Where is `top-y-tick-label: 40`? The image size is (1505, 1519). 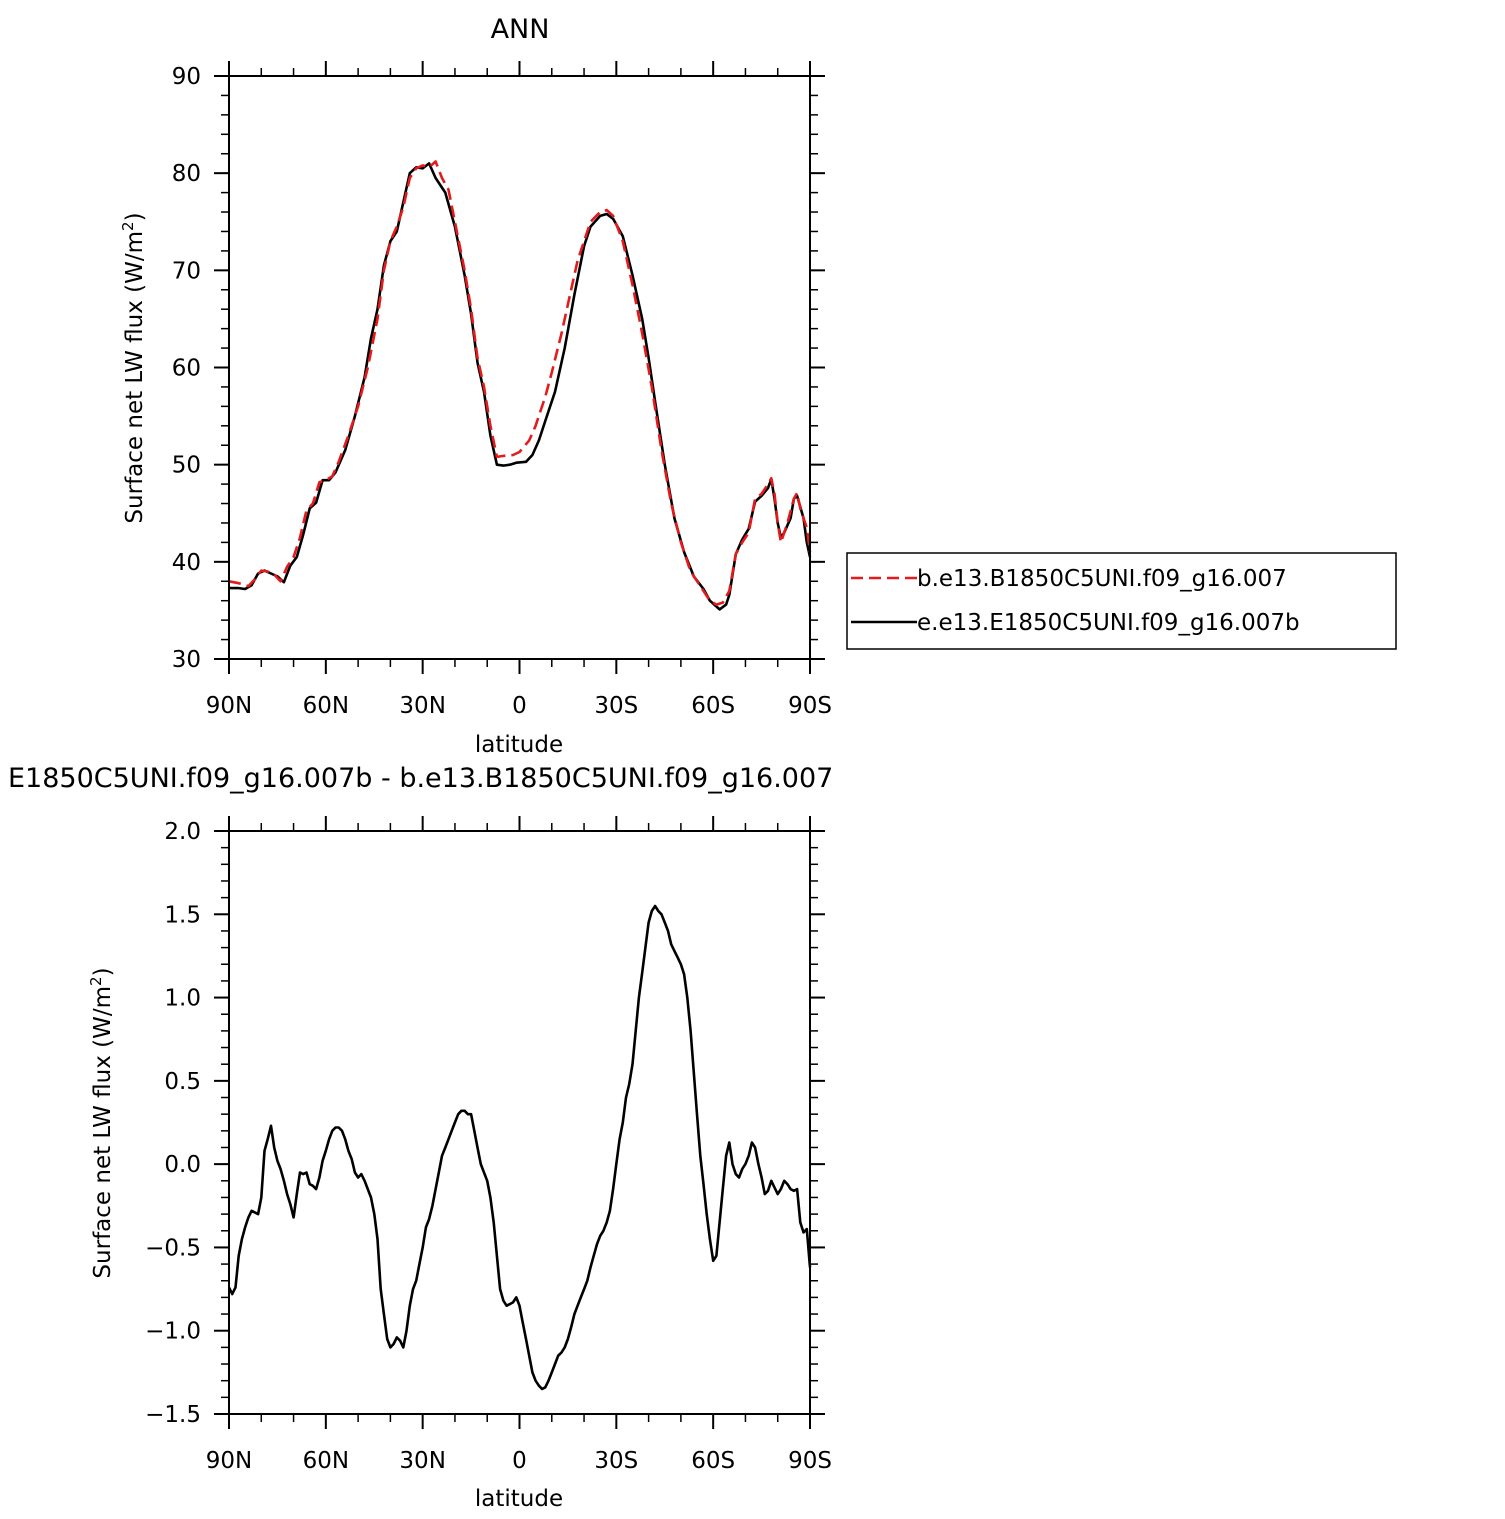 top-y-tick-label: 40 is located at coordinates (186, 563).